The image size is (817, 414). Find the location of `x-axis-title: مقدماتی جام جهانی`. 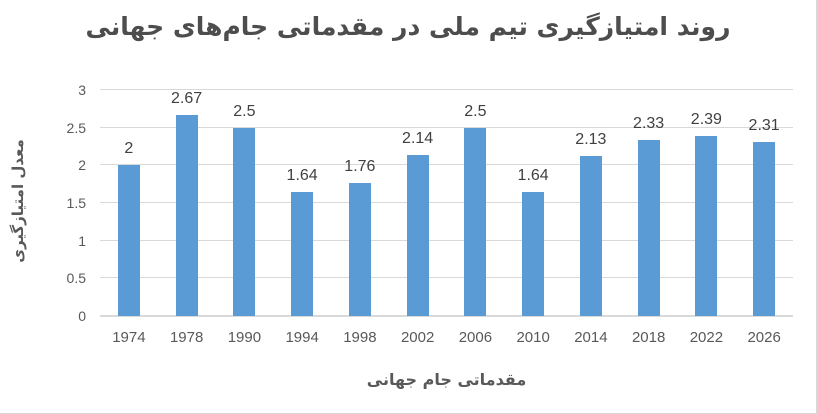

x-axis-title: مقدماتی جام جهانی is located at coordinates (446, 379).